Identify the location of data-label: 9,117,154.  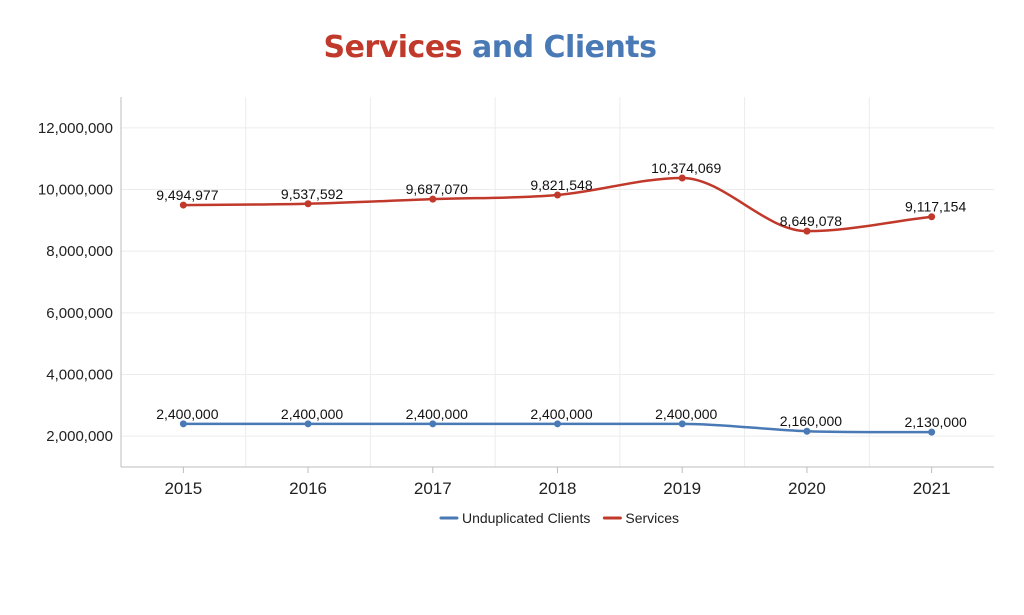
(935, 207).